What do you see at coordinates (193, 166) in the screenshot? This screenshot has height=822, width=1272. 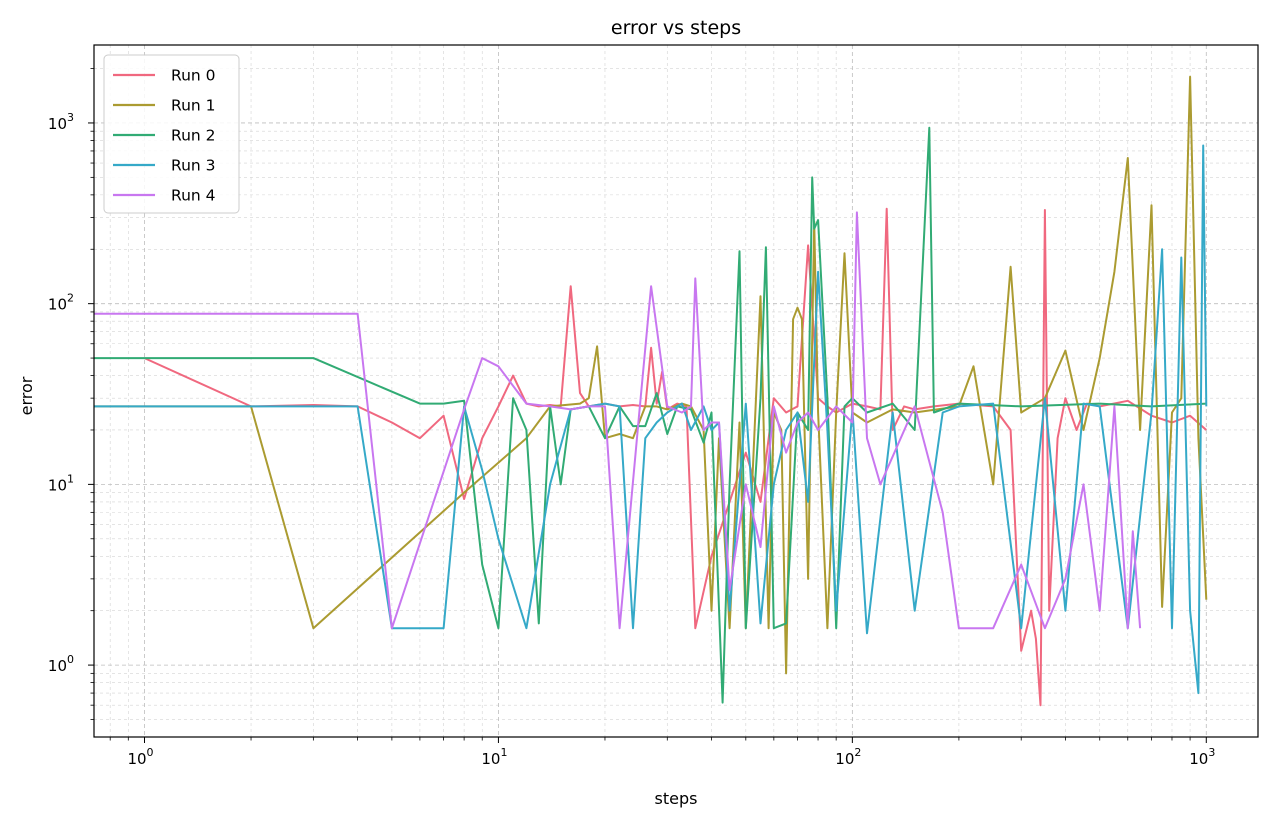 I see `legend-label: Run 3` at bounding box center [193, 166].